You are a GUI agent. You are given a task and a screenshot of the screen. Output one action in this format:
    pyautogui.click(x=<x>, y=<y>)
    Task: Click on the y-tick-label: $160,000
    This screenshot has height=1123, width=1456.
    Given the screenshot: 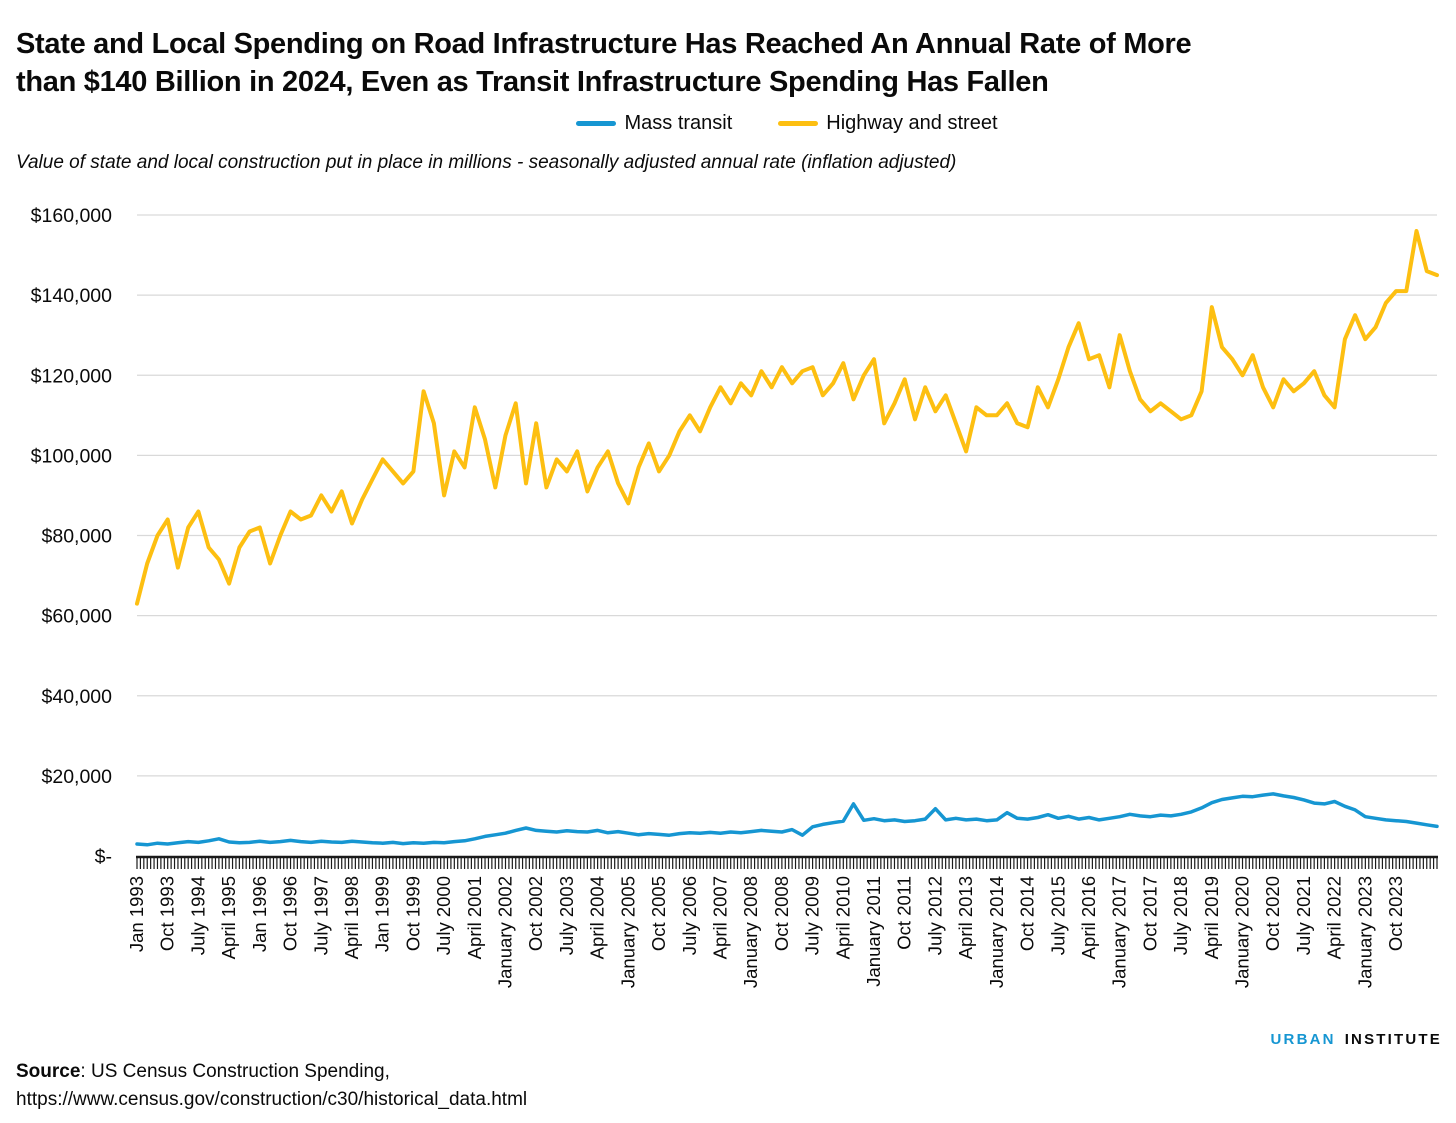 What is the action you would take?
    pyautogui.click(x=71, y=216)
    